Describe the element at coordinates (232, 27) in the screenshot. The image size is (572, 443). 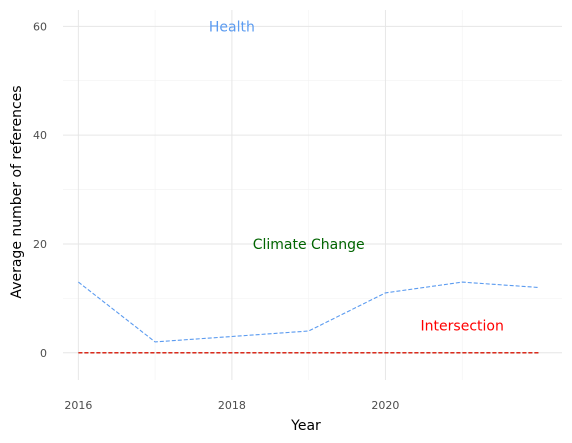
I see `annotation-label: Health` at that location.